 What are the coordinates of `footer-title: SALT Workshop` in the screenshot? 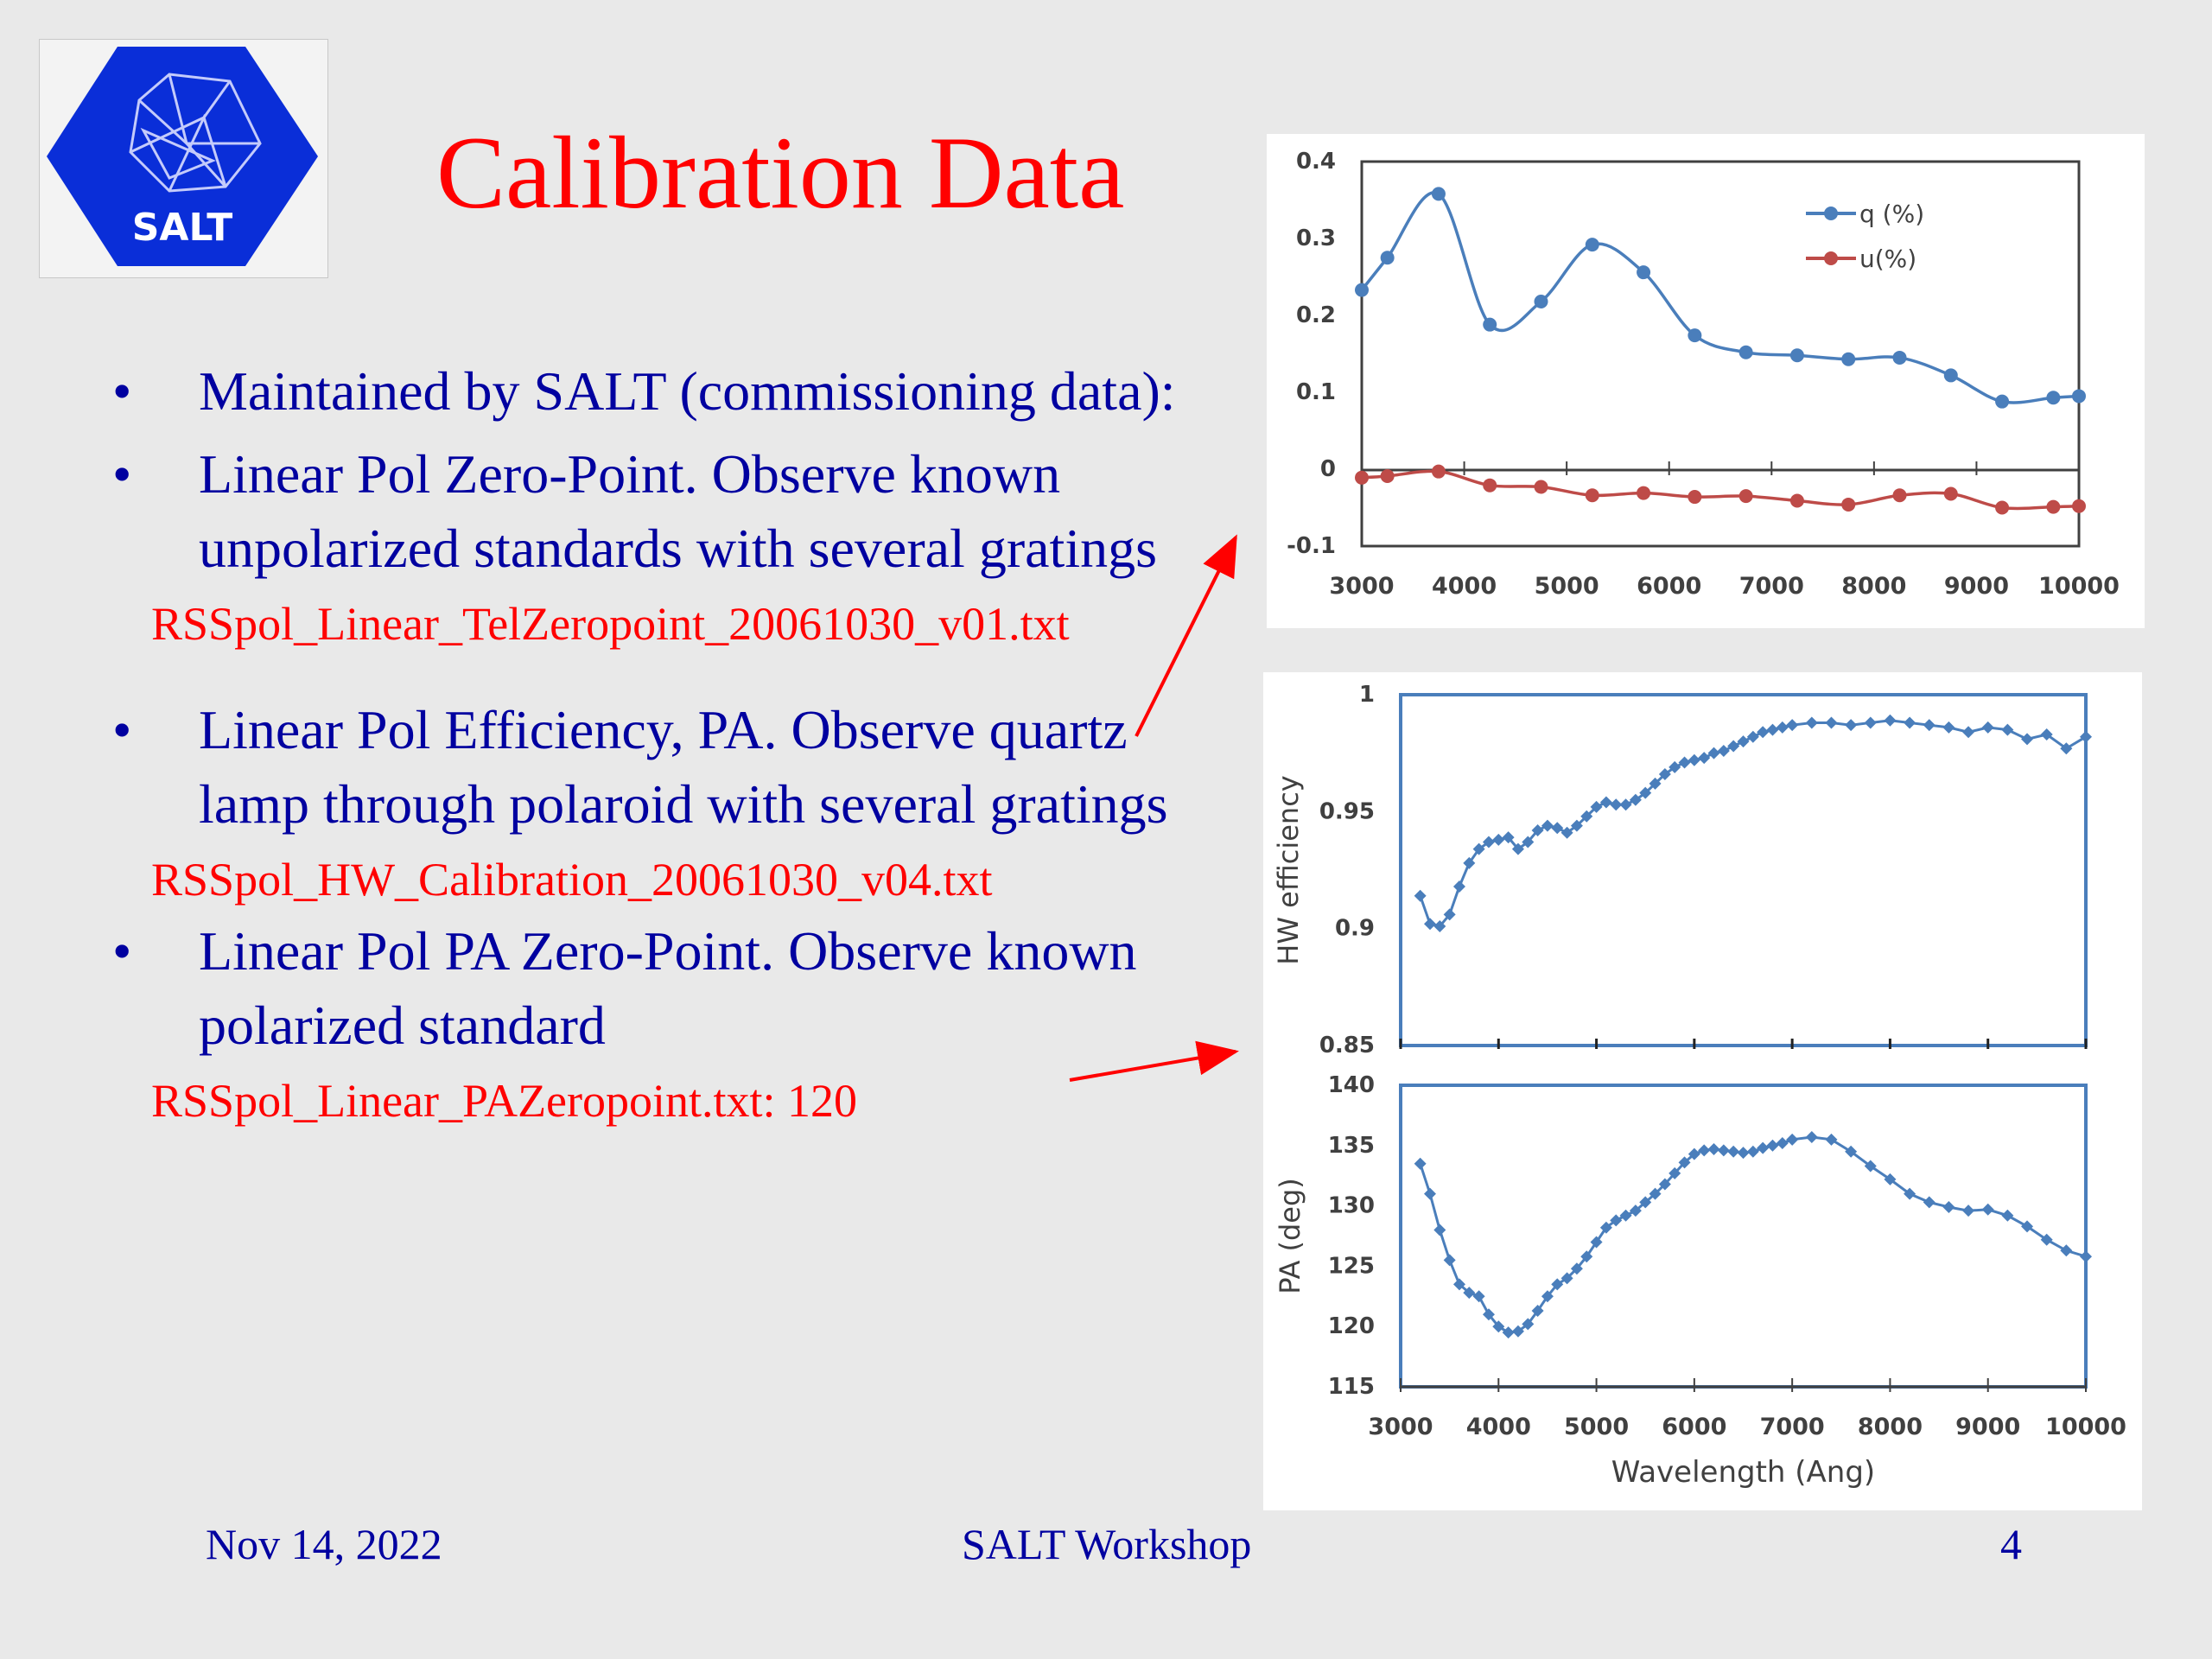 It's located at (1107, 1544).